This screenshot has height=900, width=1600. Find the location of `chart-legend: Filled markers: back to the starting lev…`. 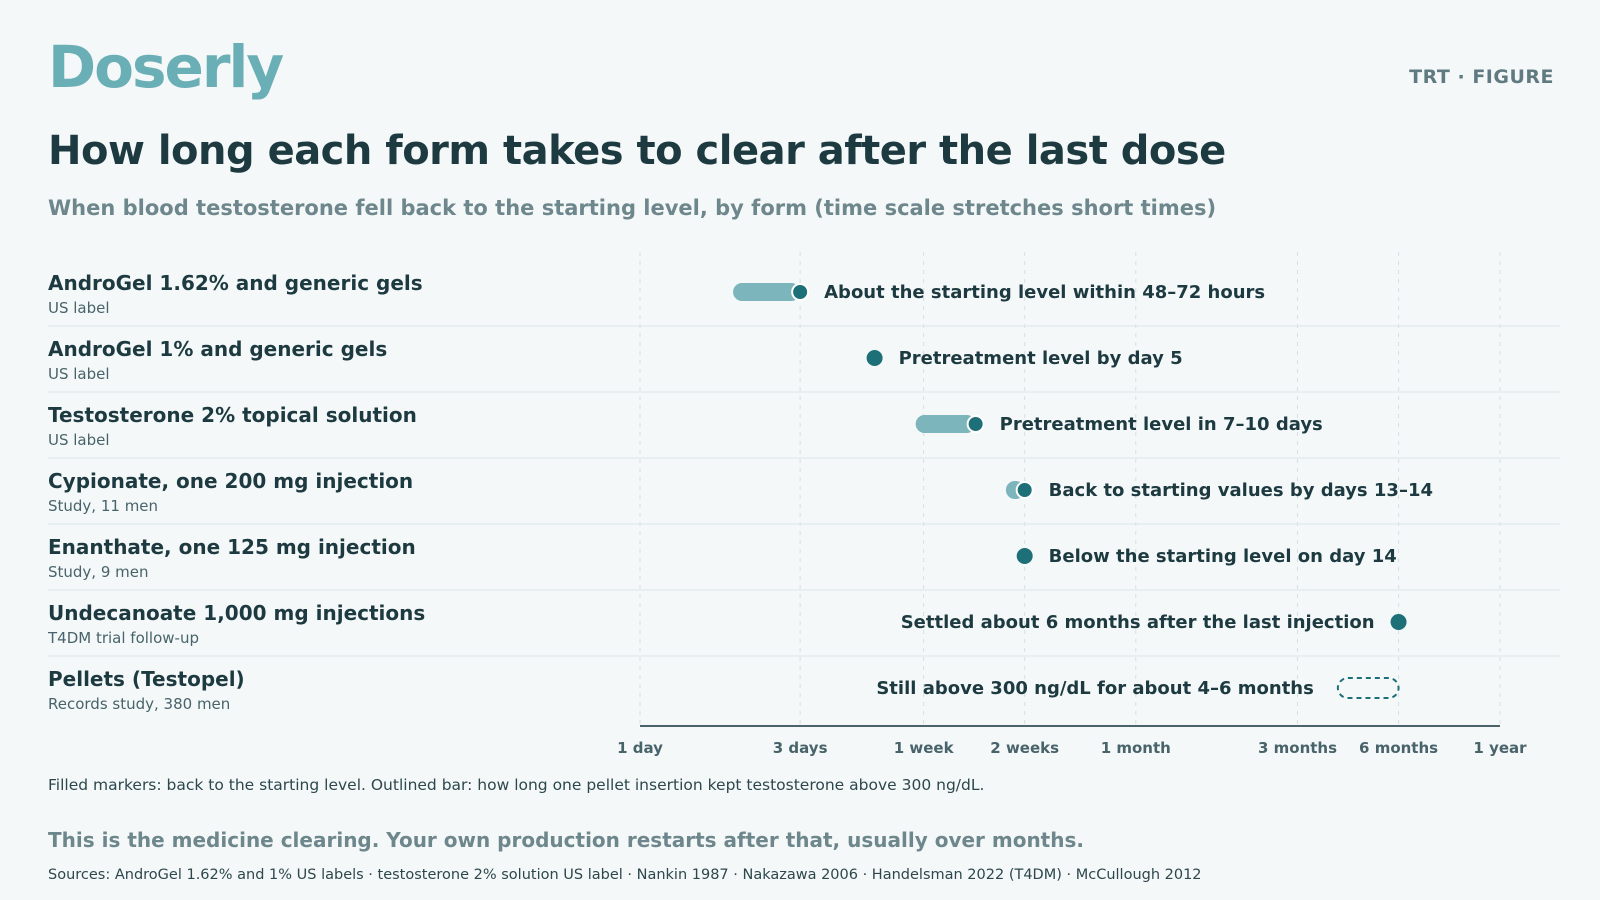

chart-legend: Filled markers: back to the starting lev… is located at coordinates (516, 785).